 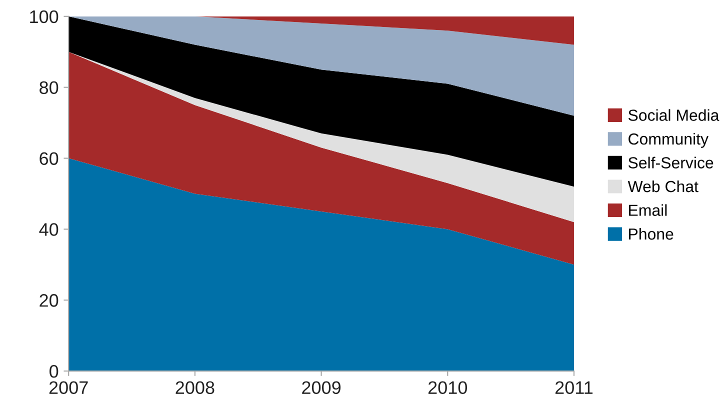 What do you see at coordinates (48, 229) in the screenshot?
I see `y-tick-label: 40` at bounding box center [48, 229].